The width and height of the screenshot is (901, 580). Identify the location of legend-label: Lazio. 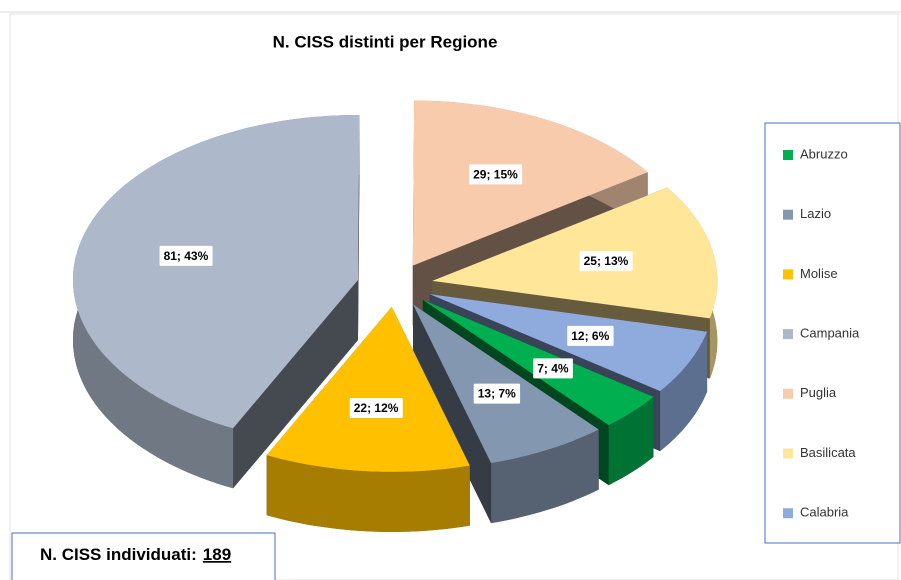
(815, 213).